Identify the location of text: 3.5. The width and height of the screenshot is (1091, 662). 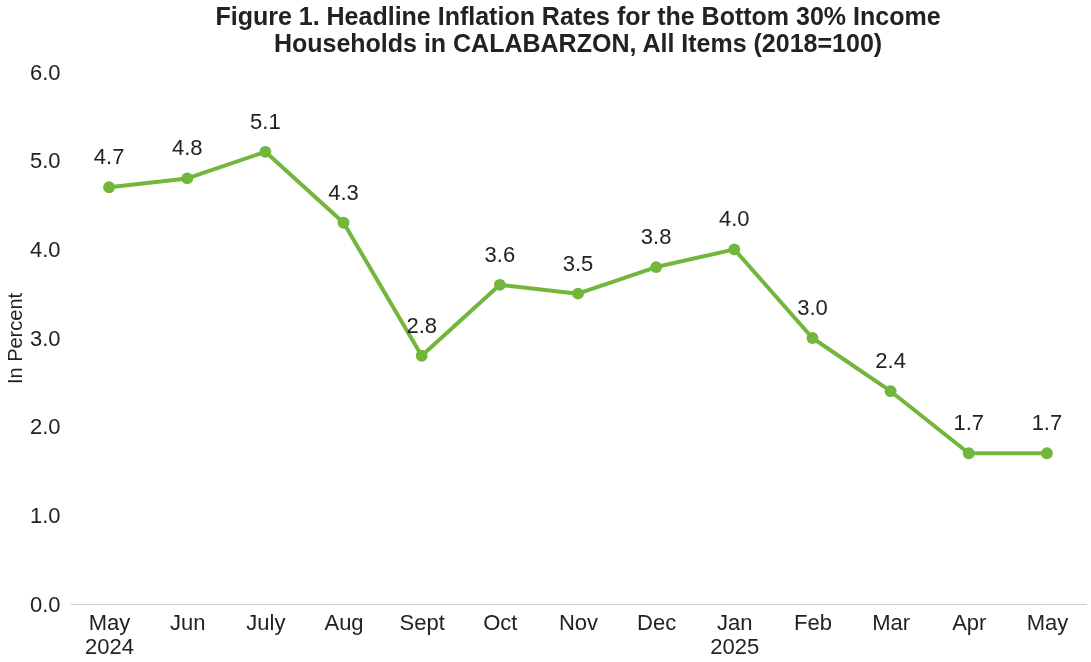
(578, 263).